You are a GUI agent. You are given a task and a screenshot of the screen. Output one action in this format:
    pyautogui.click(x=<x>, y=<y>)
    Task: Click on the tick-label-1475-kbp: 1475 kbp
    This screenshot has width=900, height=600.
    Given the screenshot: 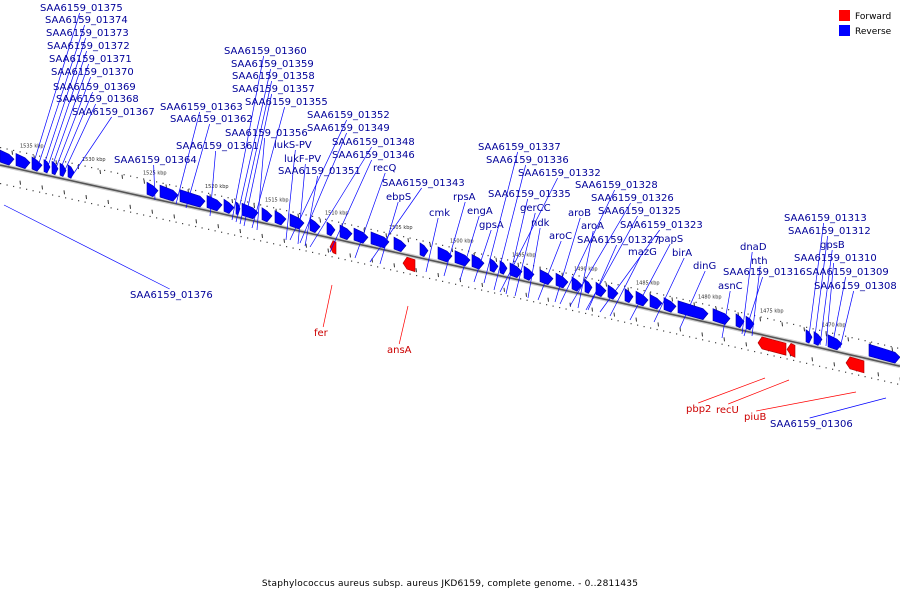 What is the action you would take?
    pyautogui.click(x=772, y=311)
    